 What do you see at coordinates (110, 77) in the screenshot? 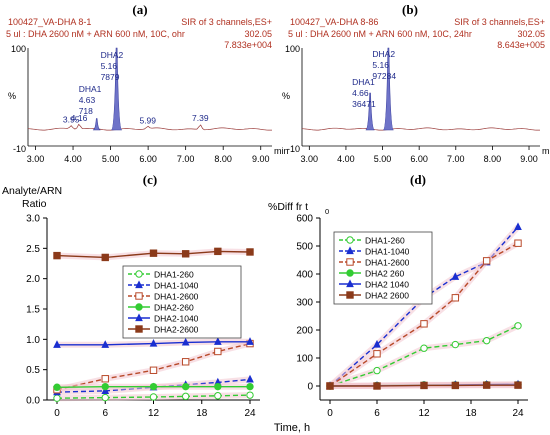
I see `peak-area-label: 7879` at bounding box center [110, 77].